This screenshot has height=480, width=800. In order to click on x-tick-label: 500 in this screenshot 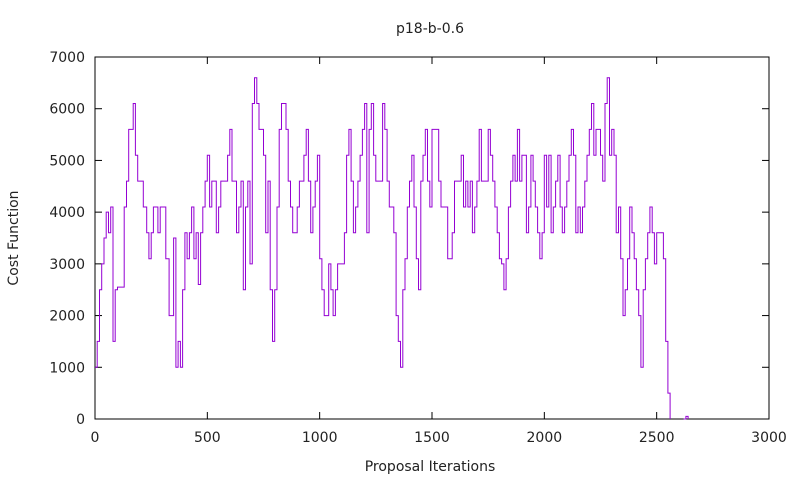, I will do `click(207, 438)`.